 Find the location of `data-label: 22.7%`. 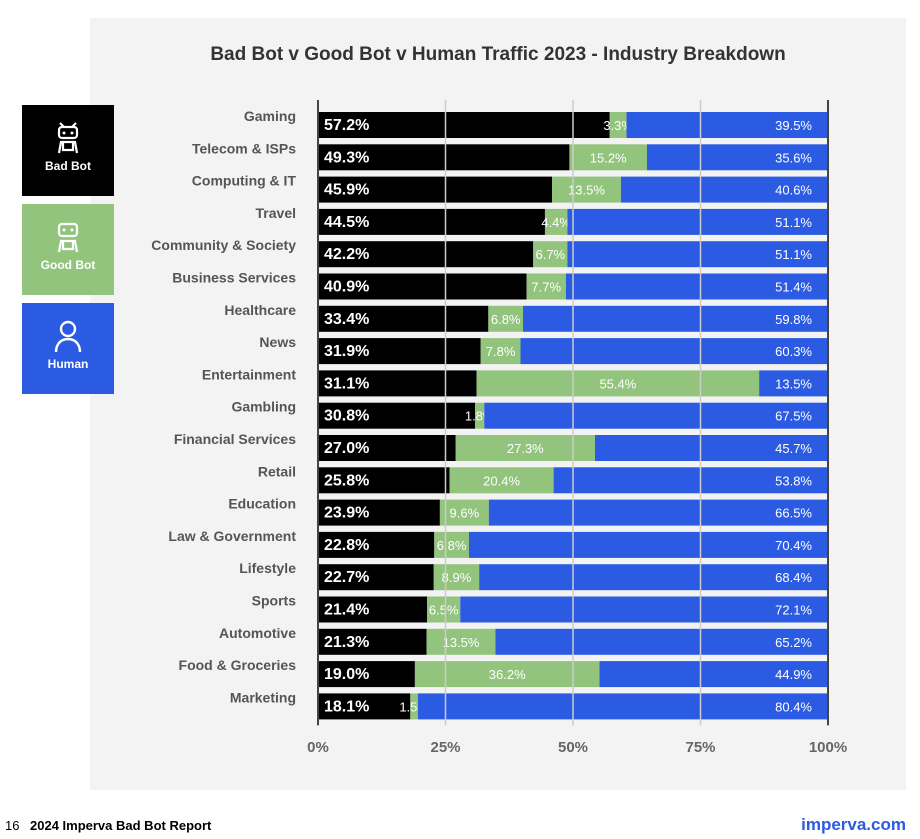

data-label: 22.7% is located at coordinates (346, 577).